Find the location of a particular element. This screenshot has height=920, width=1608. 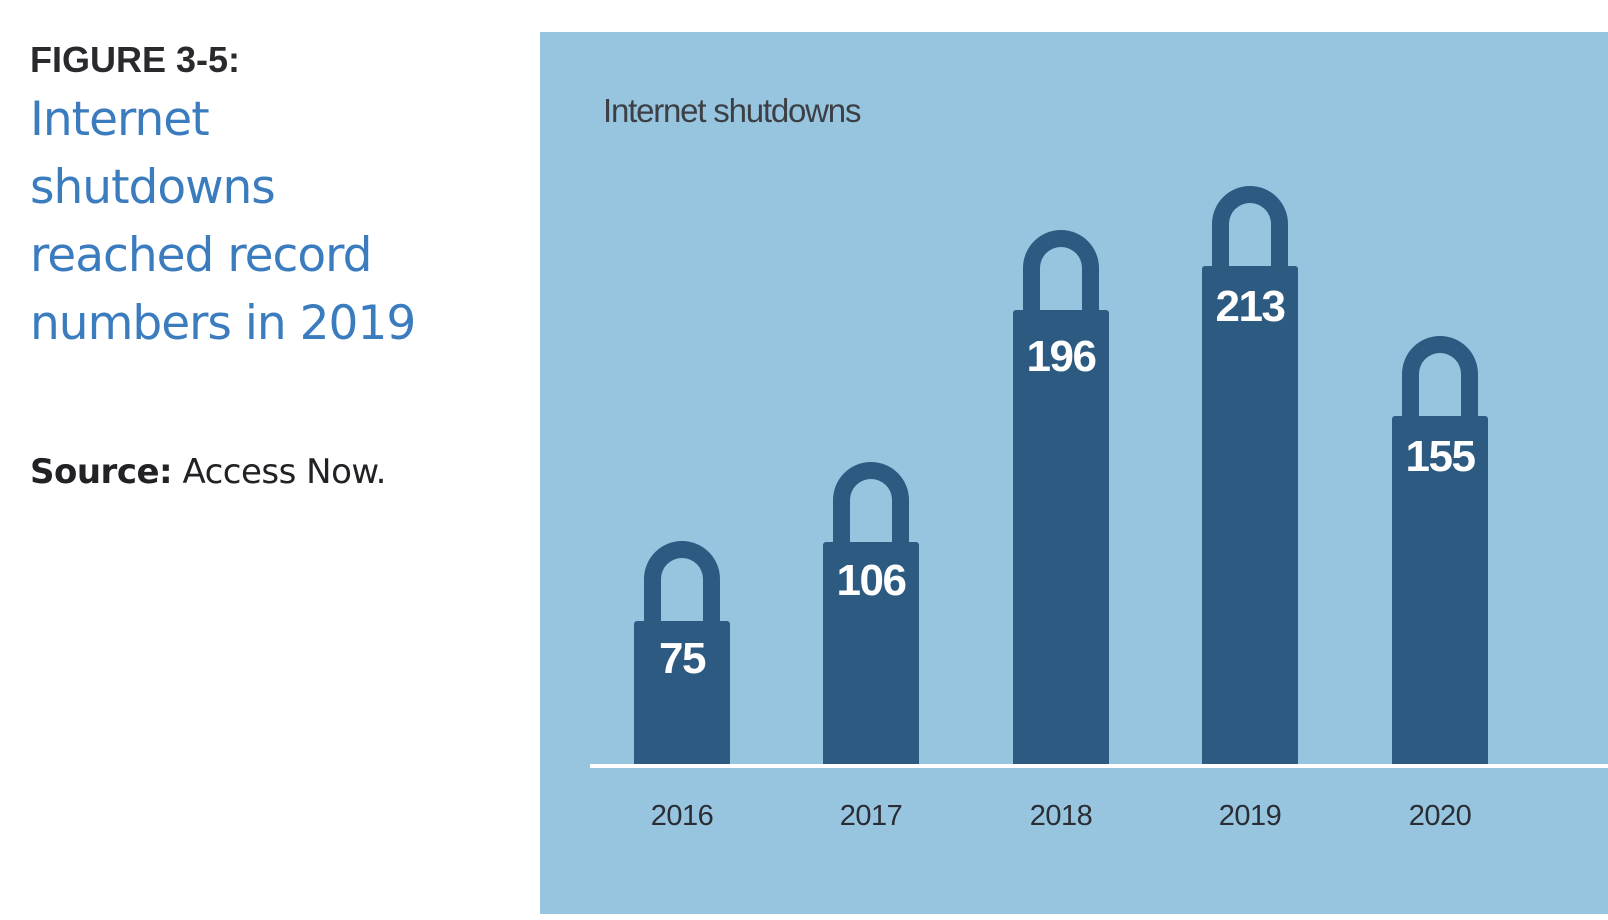

bar-value-label: 196 is located at coordinates (1061, 356).